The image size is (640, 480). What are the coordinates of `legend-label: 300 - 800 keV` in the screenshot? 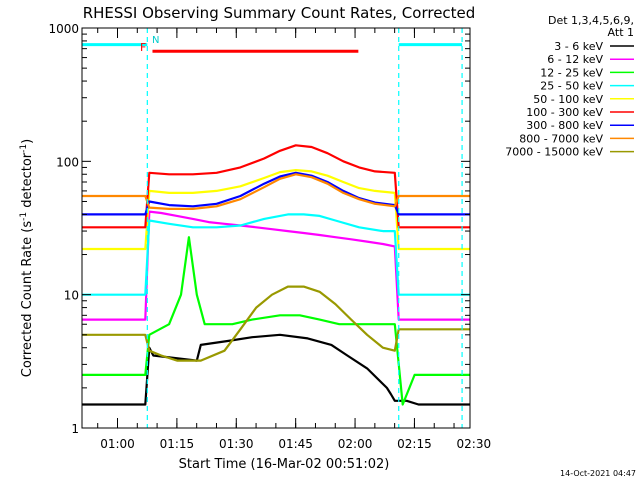 It's located at (564, 125).